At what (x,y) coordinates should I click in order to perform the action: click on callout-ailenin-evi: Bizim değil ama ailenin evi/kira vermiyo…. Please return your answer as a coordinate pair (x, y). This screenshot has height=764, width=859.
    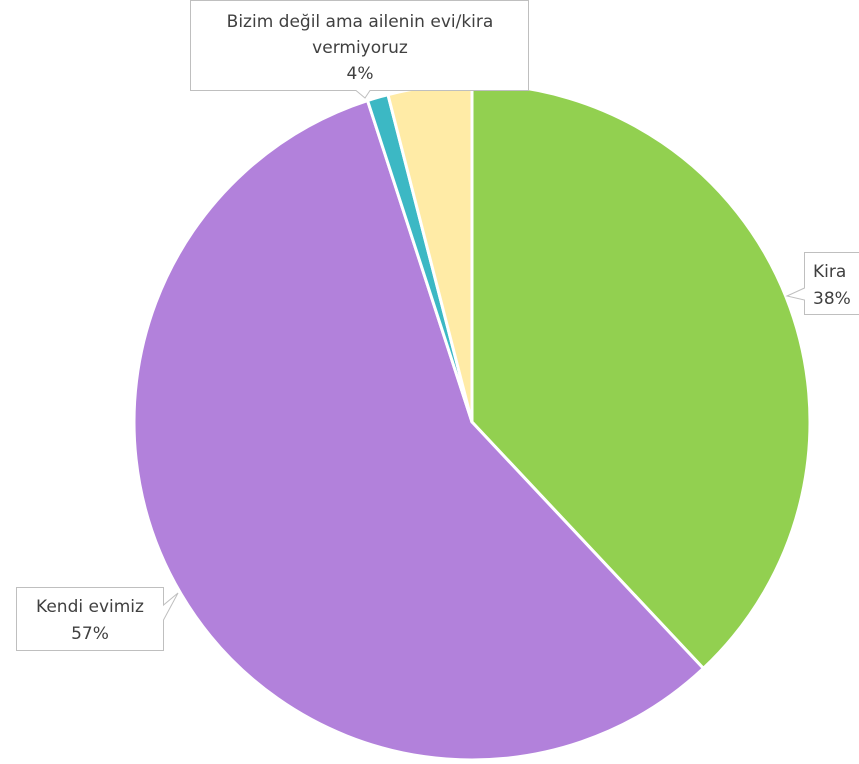
    Looking at the image, I should click on (359, 49).